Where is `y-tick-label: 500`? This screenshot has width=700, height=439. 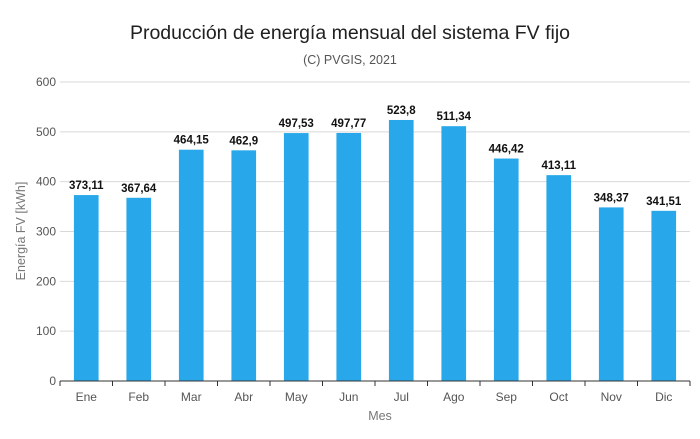
y-tick-label: 500 is located at coordinates (46, 132).